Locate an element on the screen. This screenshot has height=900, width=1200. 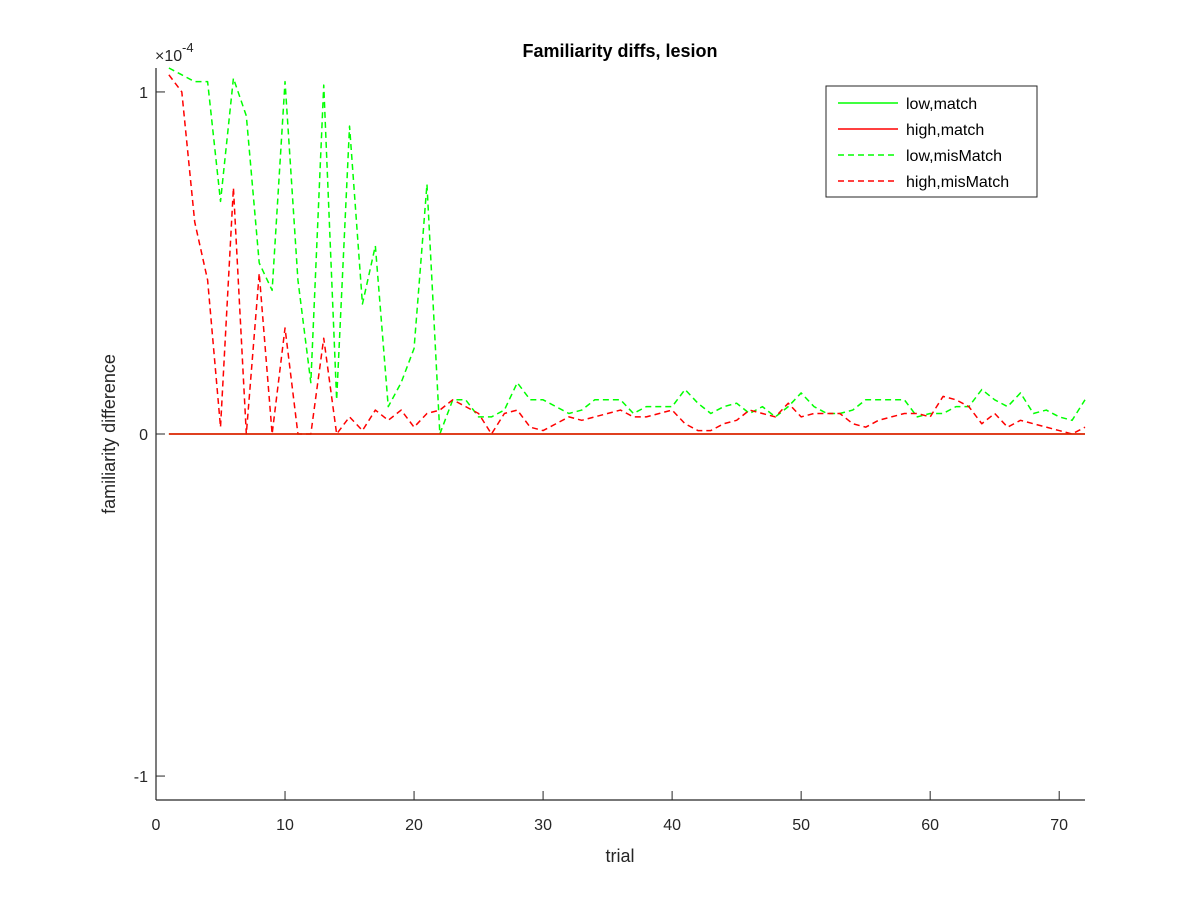
legend-label: high,match is located at coordinates (945, 130).